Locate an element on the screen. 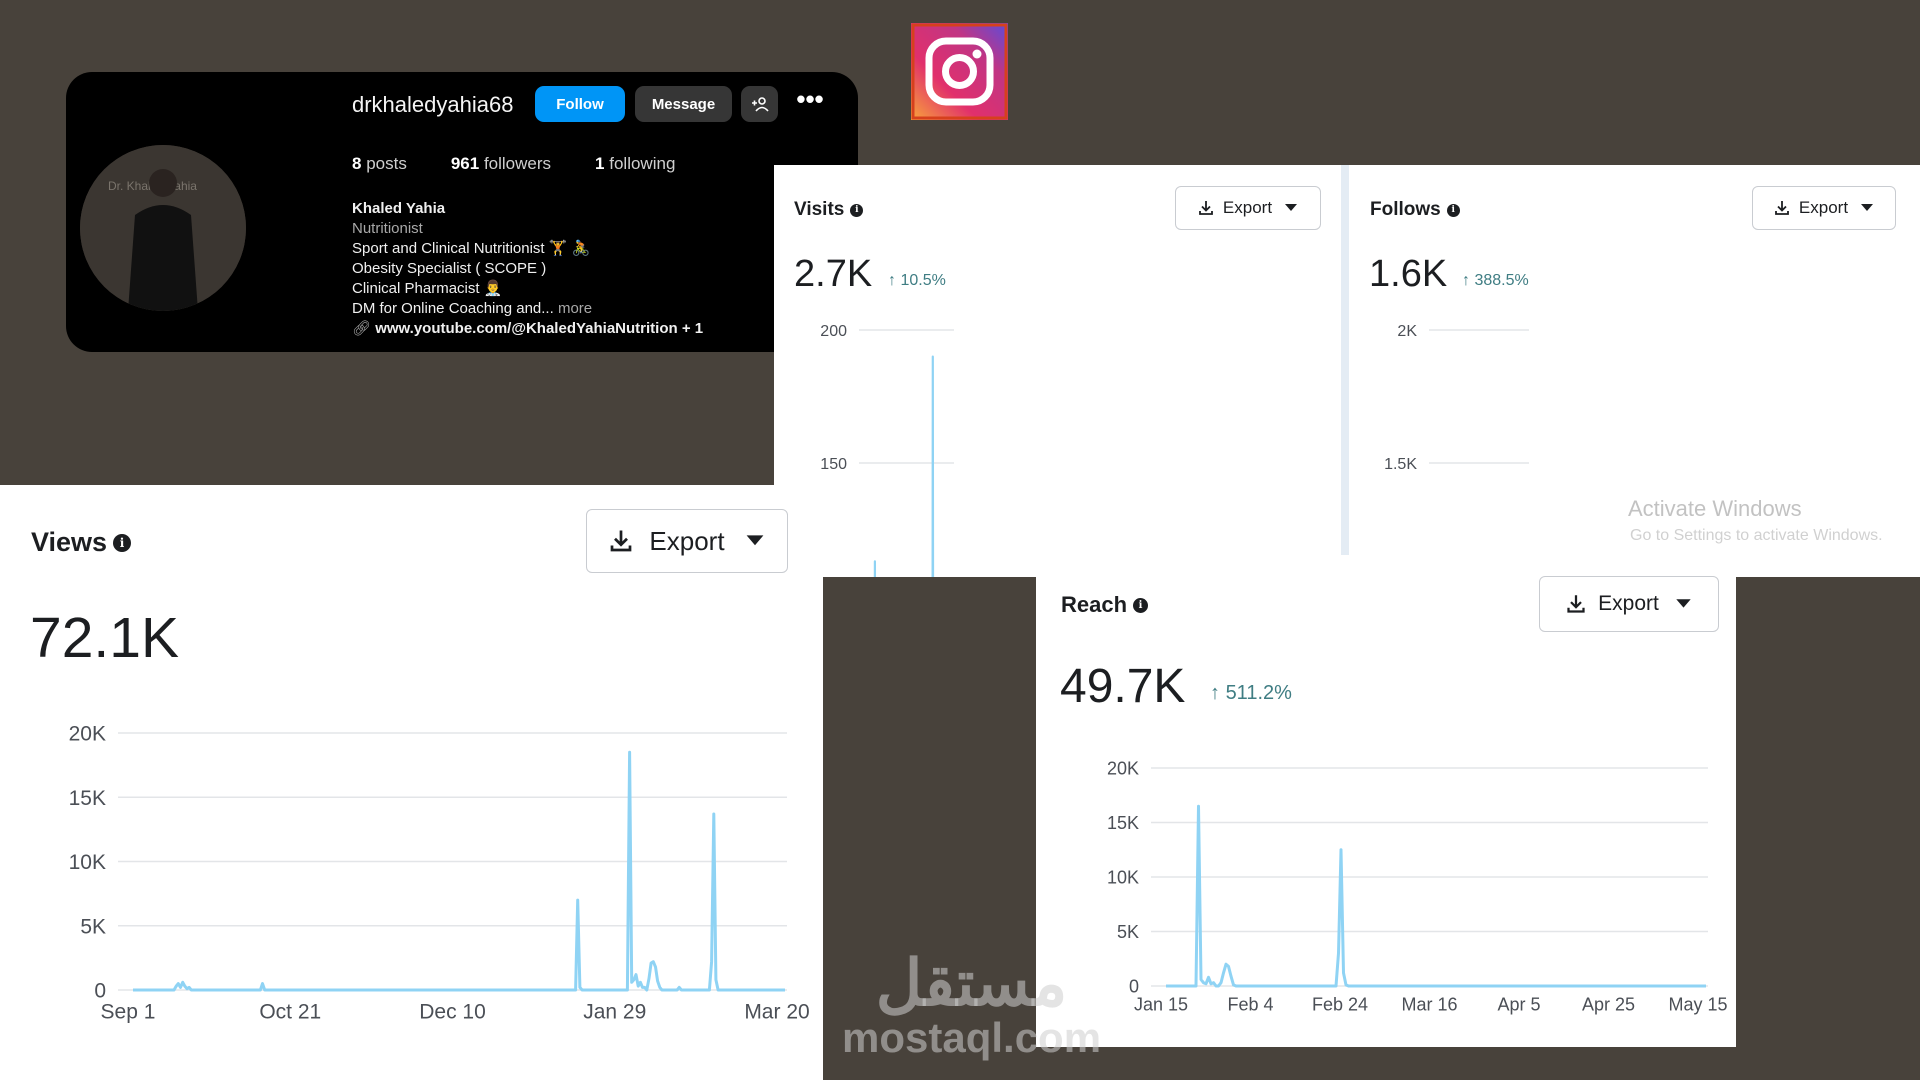 This screenshot has width=1920, height=1080. message-button: Message is located at coordinates (683, 104).